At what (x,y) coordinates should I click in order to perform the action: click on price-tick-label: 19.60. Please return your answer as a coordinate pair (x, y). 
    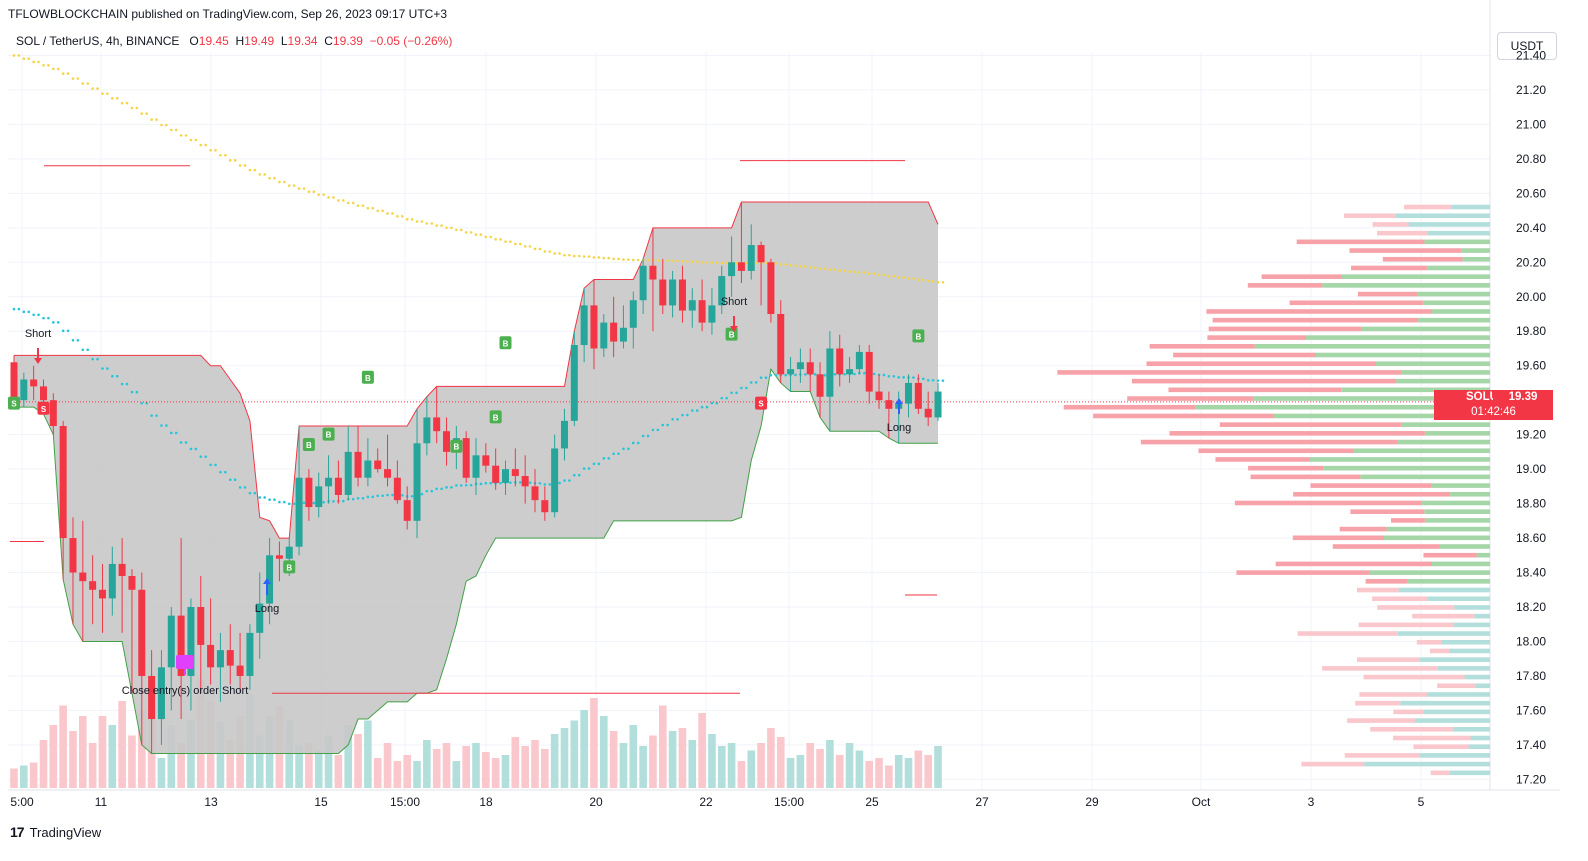
    Looking at the image, I should click on (1531, 366).